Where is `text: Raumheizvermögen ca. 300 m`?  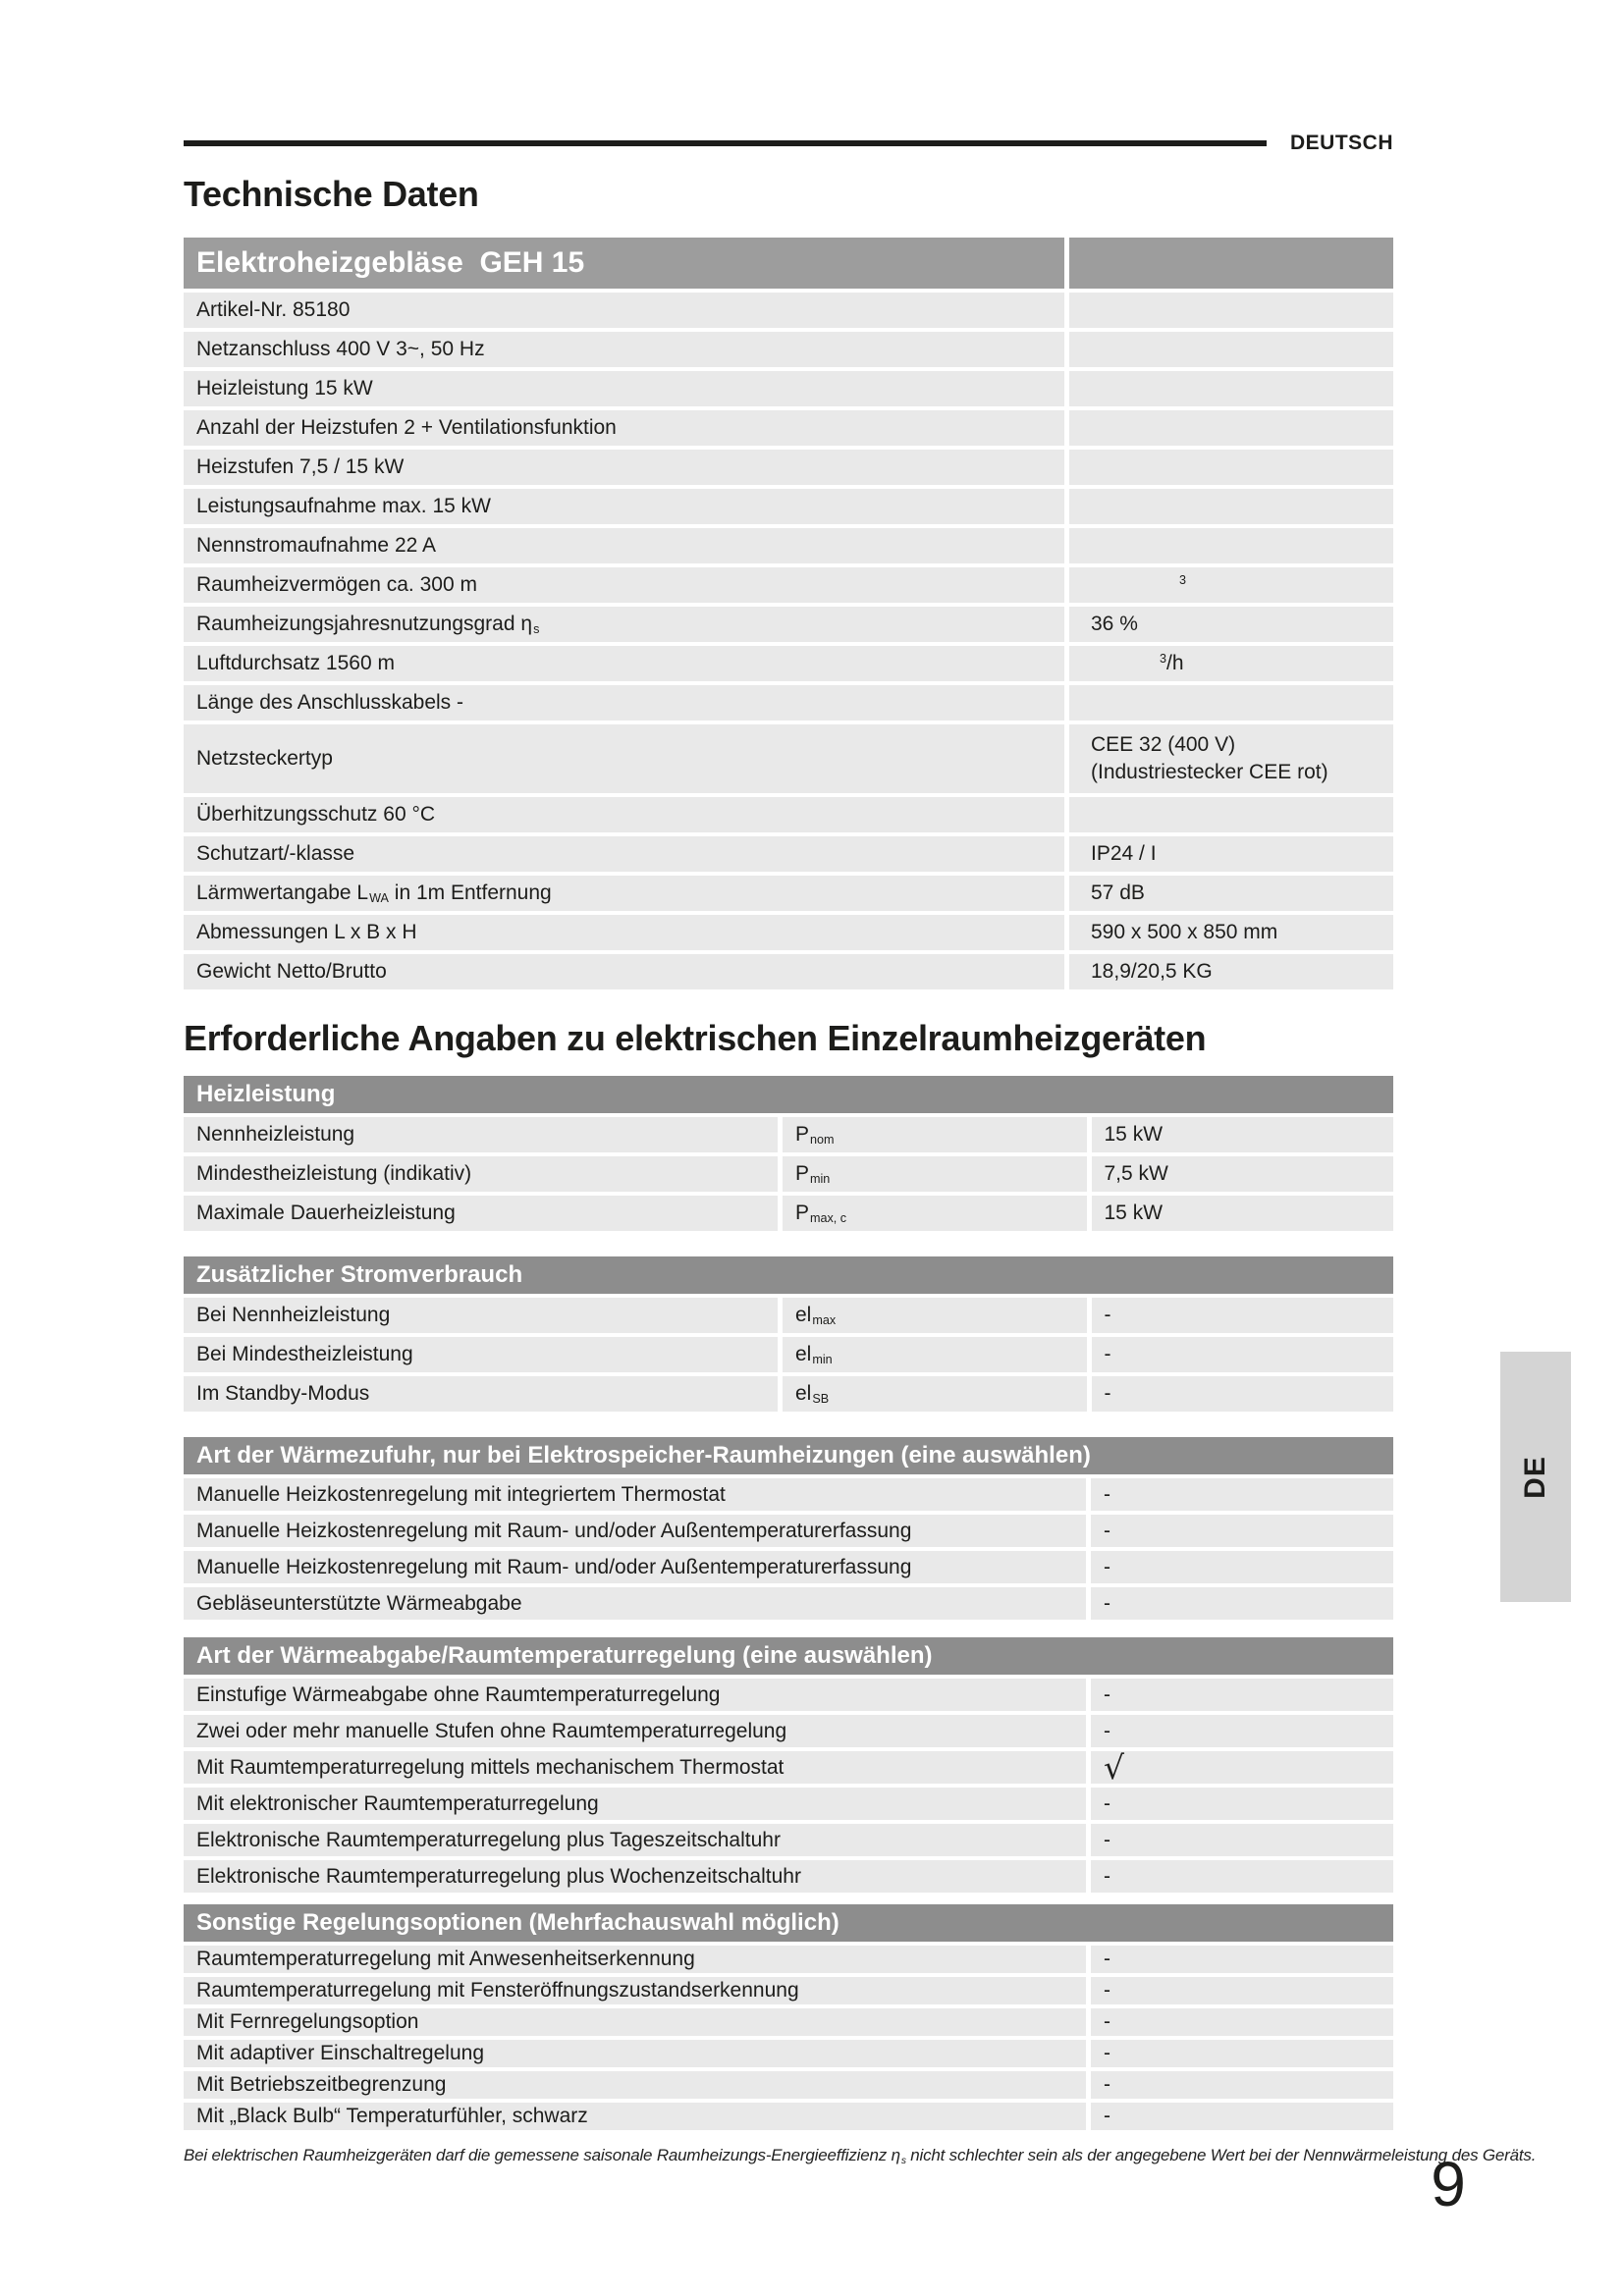 text: Raumheizvermögen ca. 300 m is located at coordinates (336, 585).